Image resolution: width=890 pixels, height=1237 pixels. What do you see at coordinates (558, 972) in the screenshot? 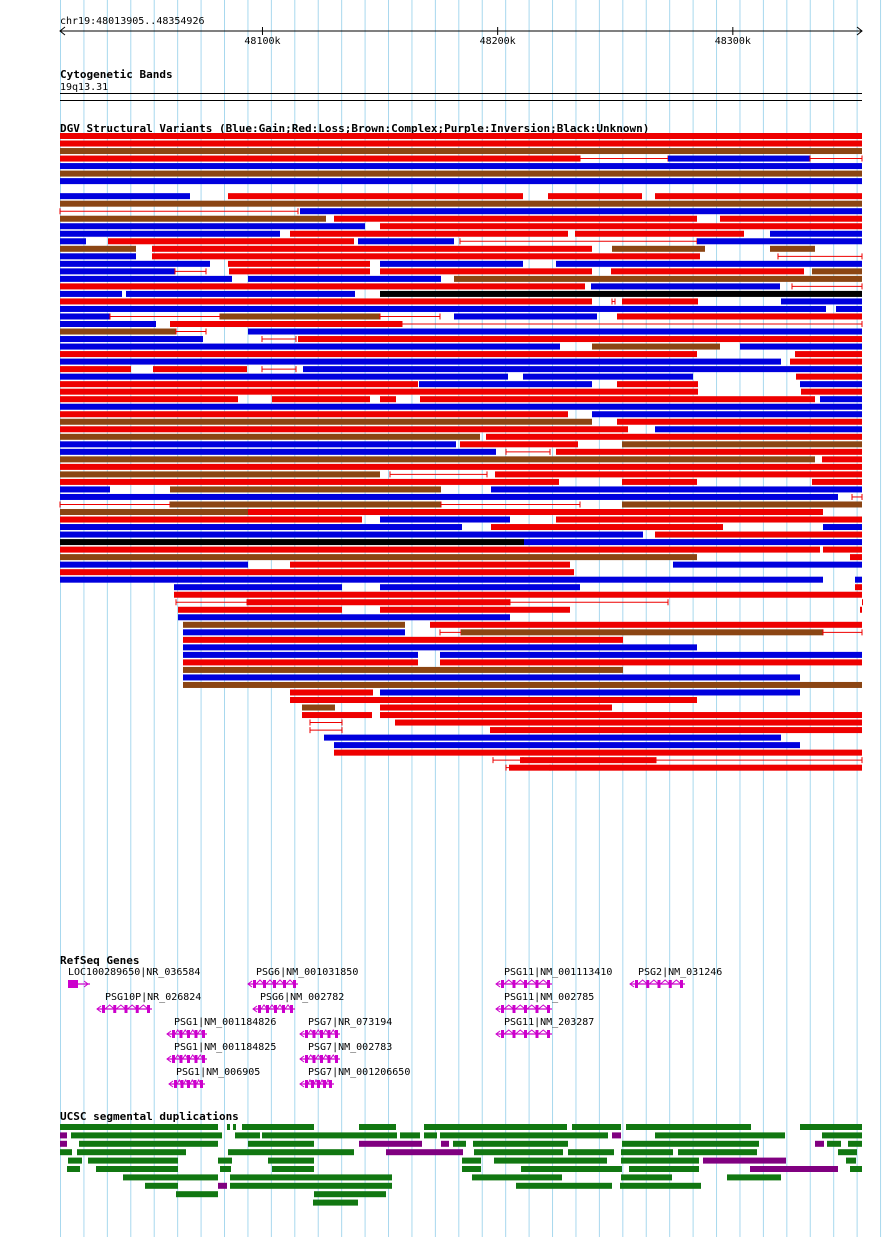
I see `gene-label: PSG11|NM_001113410` at bounding box center [558, 972].